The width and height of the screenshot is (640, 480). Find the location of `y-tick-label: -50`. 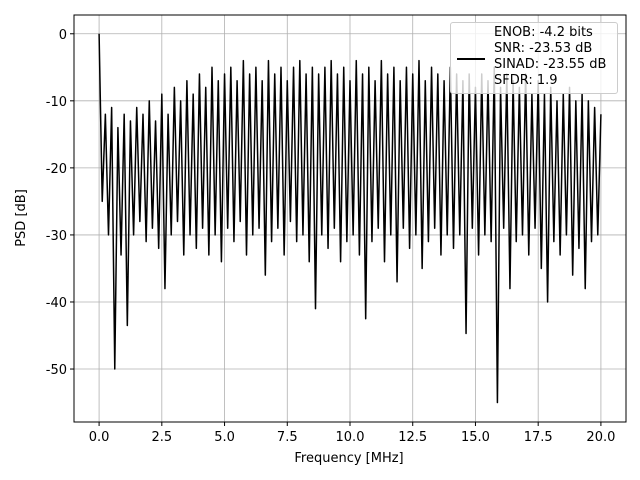

y-tick-label: -50 is located at coordinates (56, 370).